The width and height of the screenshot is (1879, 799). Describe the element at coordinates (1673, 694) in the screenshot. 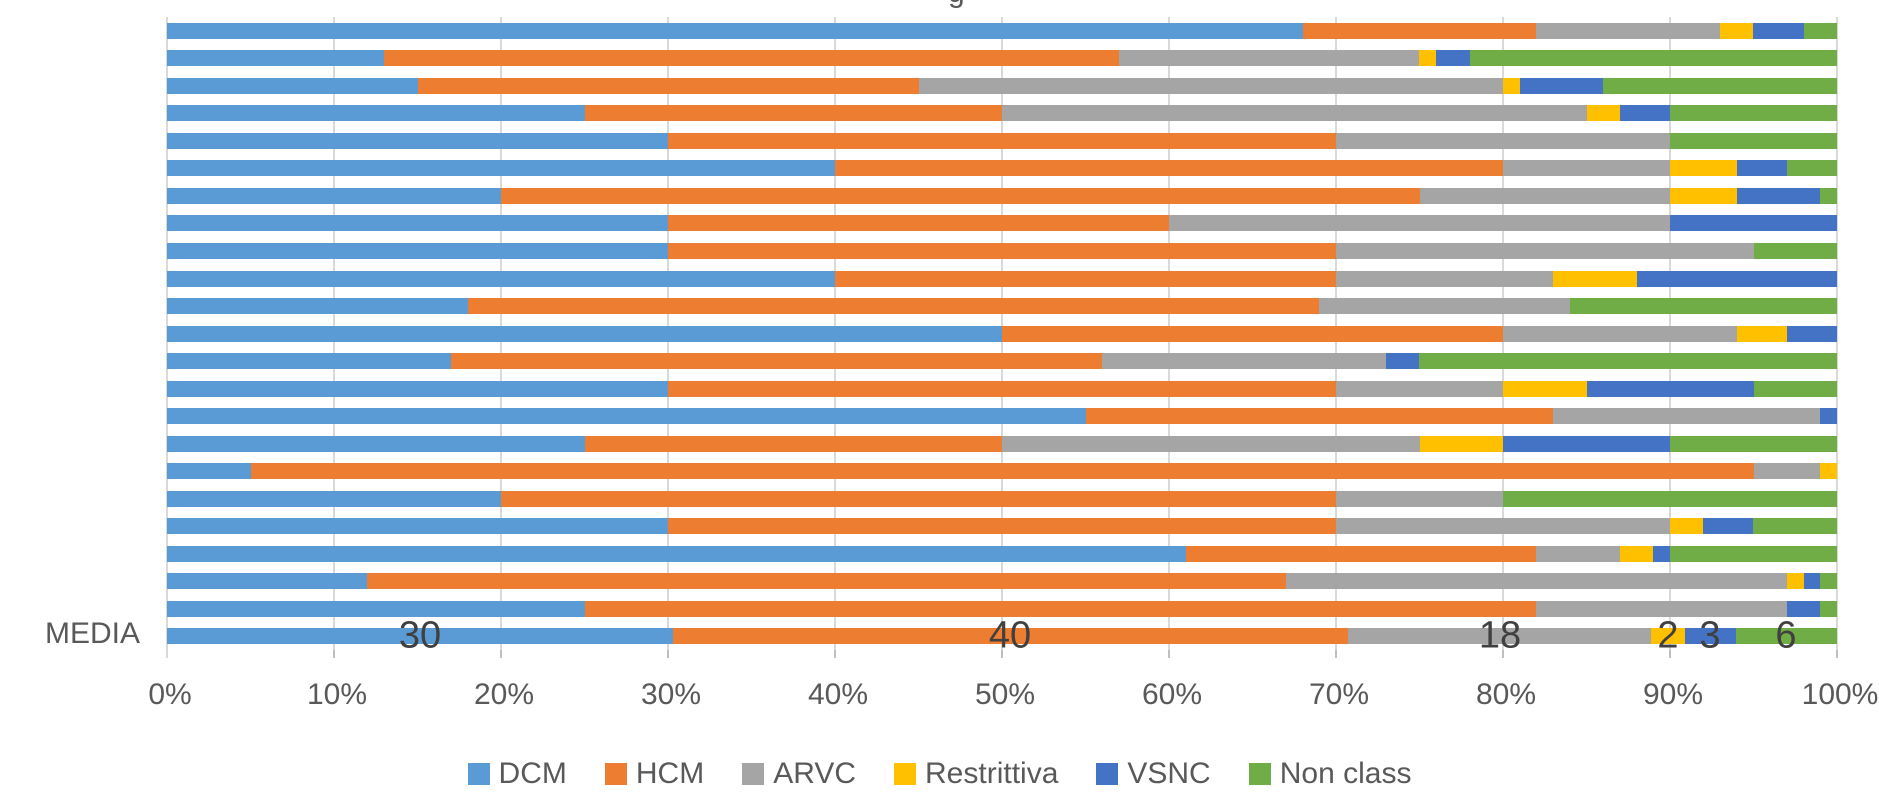

I see `x-axis-label: 90%` at that location.